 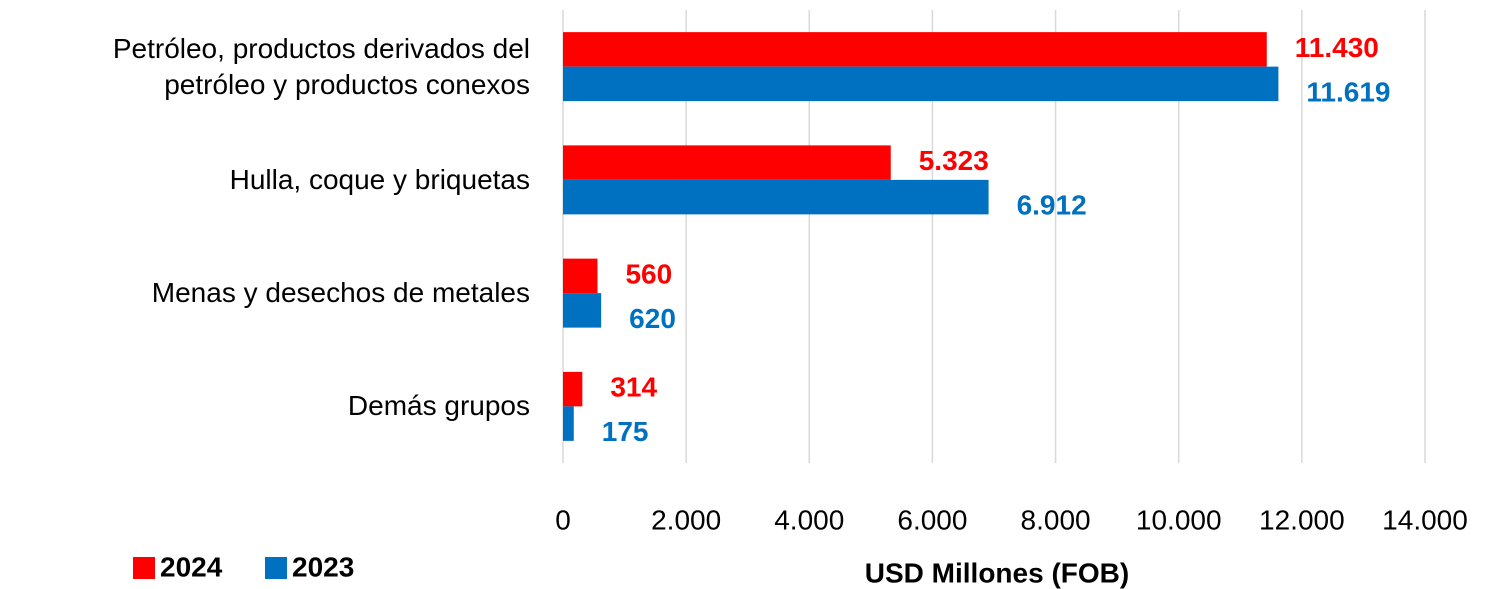 I want to click on x-tick-label: 12.000, so click(x=1302, y=519).